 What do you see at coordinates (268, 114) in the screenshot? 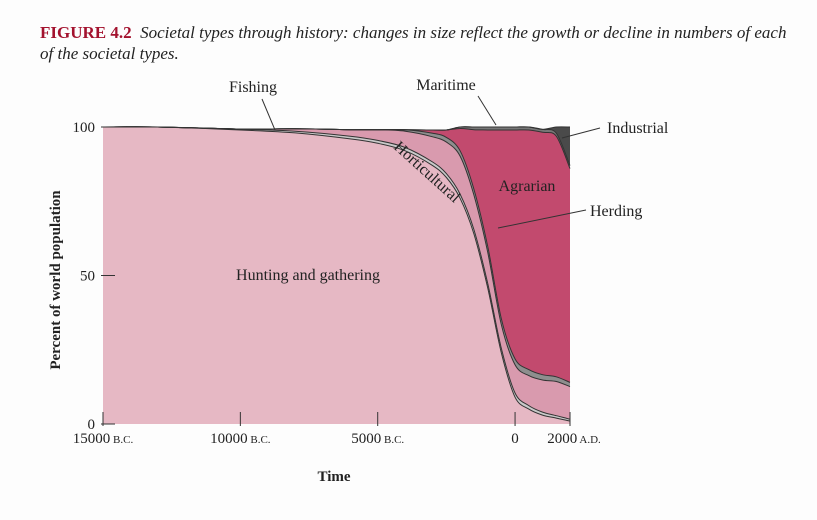
I see `leader-fishing` at bounding box center [268, 114].